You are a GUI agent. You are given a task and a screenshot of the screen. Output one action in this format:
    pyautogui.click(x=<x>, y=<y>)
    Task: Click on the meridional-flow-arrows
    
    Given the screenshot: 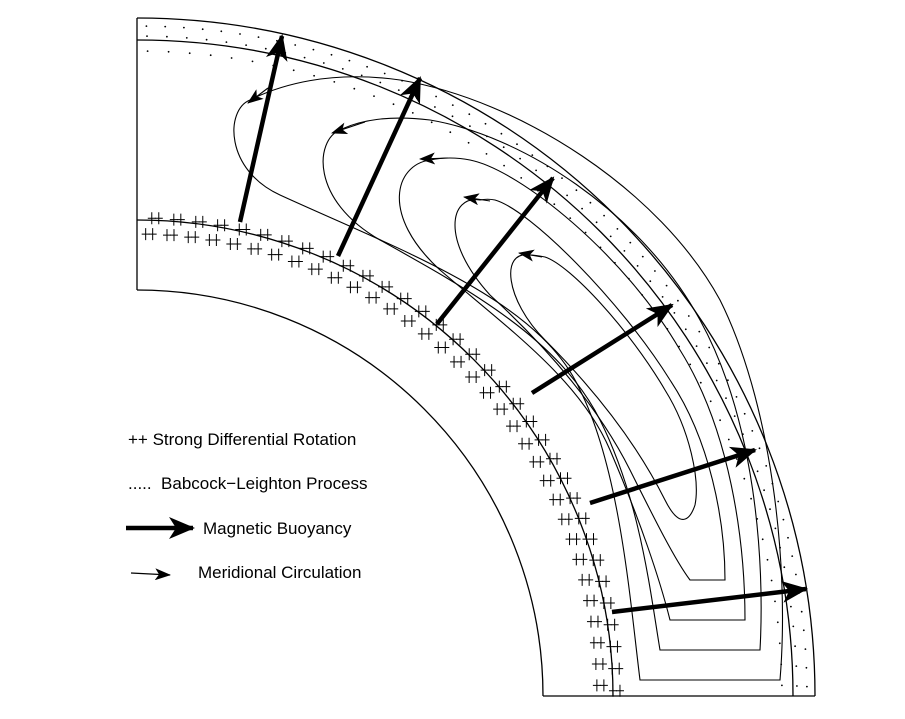 What is the action you would take?
    pyautogui.click(x=395, y=174)
    